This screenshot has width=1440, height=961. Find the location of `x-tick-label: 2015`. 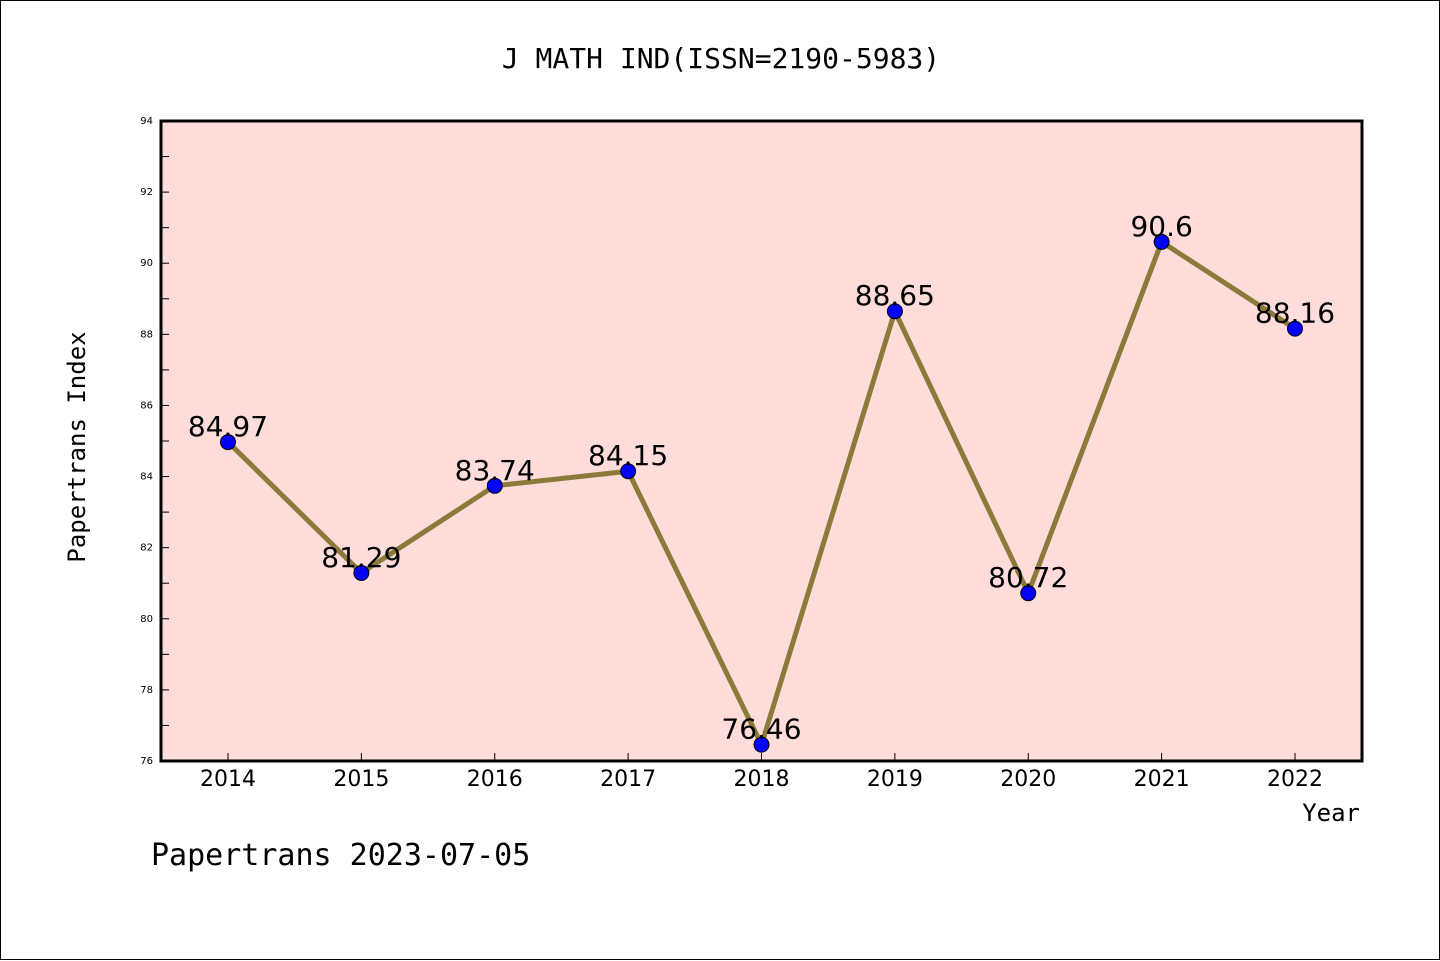

x-tick-label: 2015 is located at coordinates (361, 779).